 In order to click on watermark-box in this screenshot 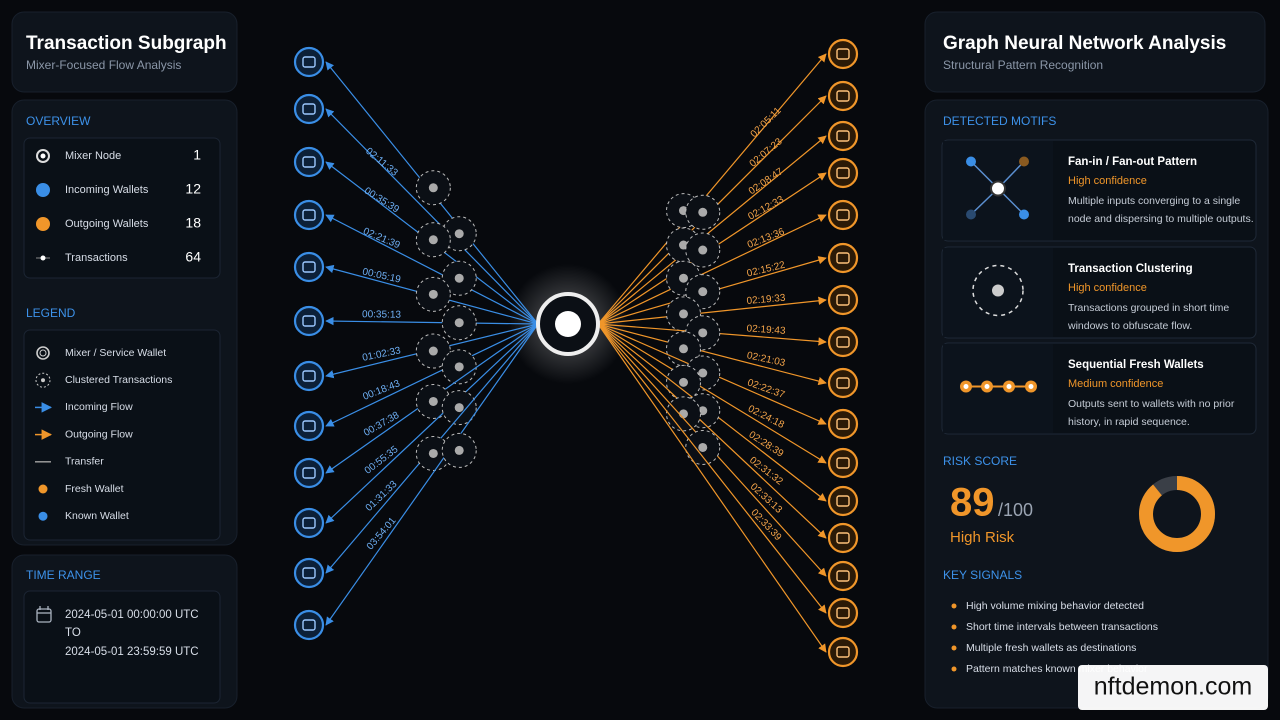, I will do `click(1173, 687)`.